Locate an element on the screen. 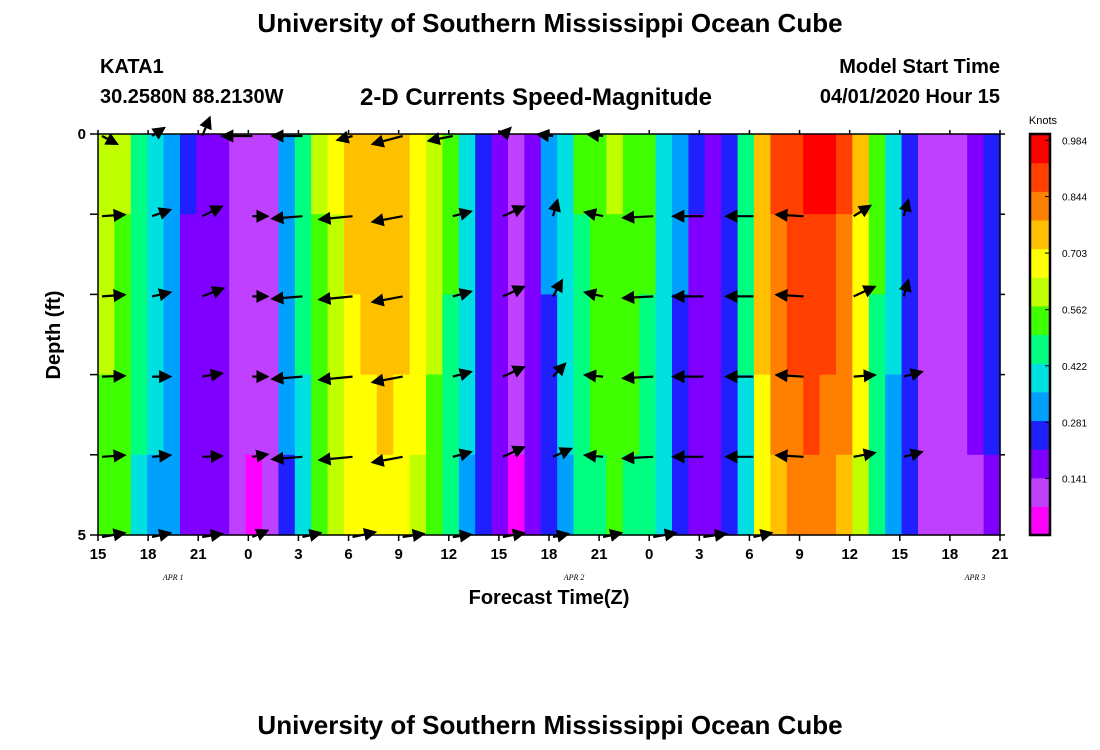 The height and width of the screenshot is (750, 1100). colorbar: 0.984 0.844 0.703 0.562 0.422 0.281 0.141 is located at coordinates (1057, 334).